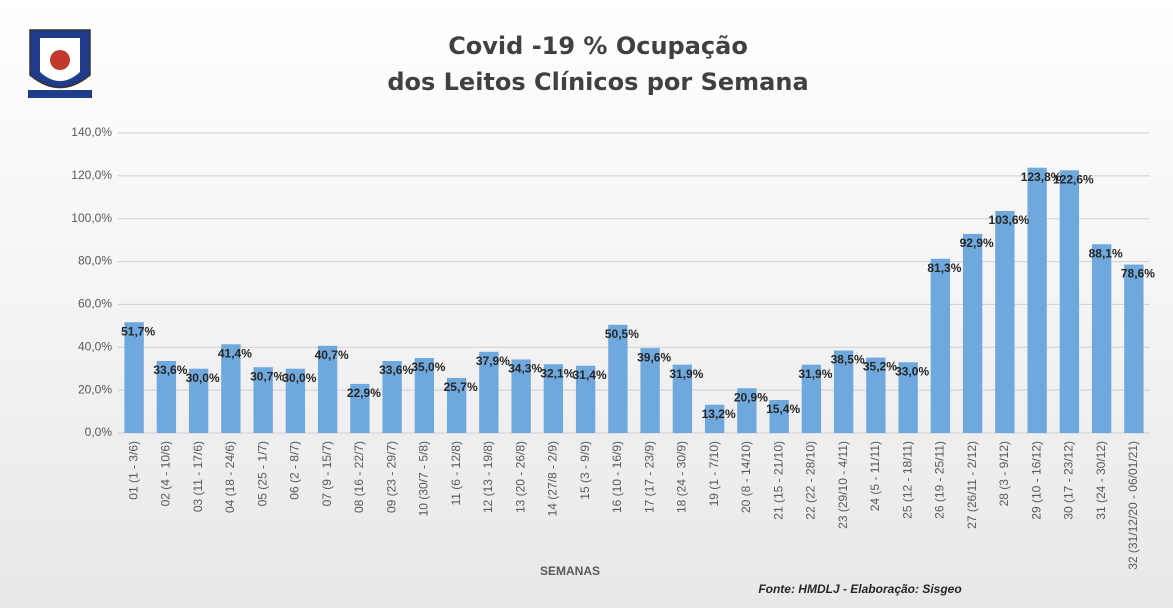 The height and width of the screenshot is (608, 1173). Describe the element at coordinates (525, 369) in the screenshot. I see `data-label: 34,3%` at that location.